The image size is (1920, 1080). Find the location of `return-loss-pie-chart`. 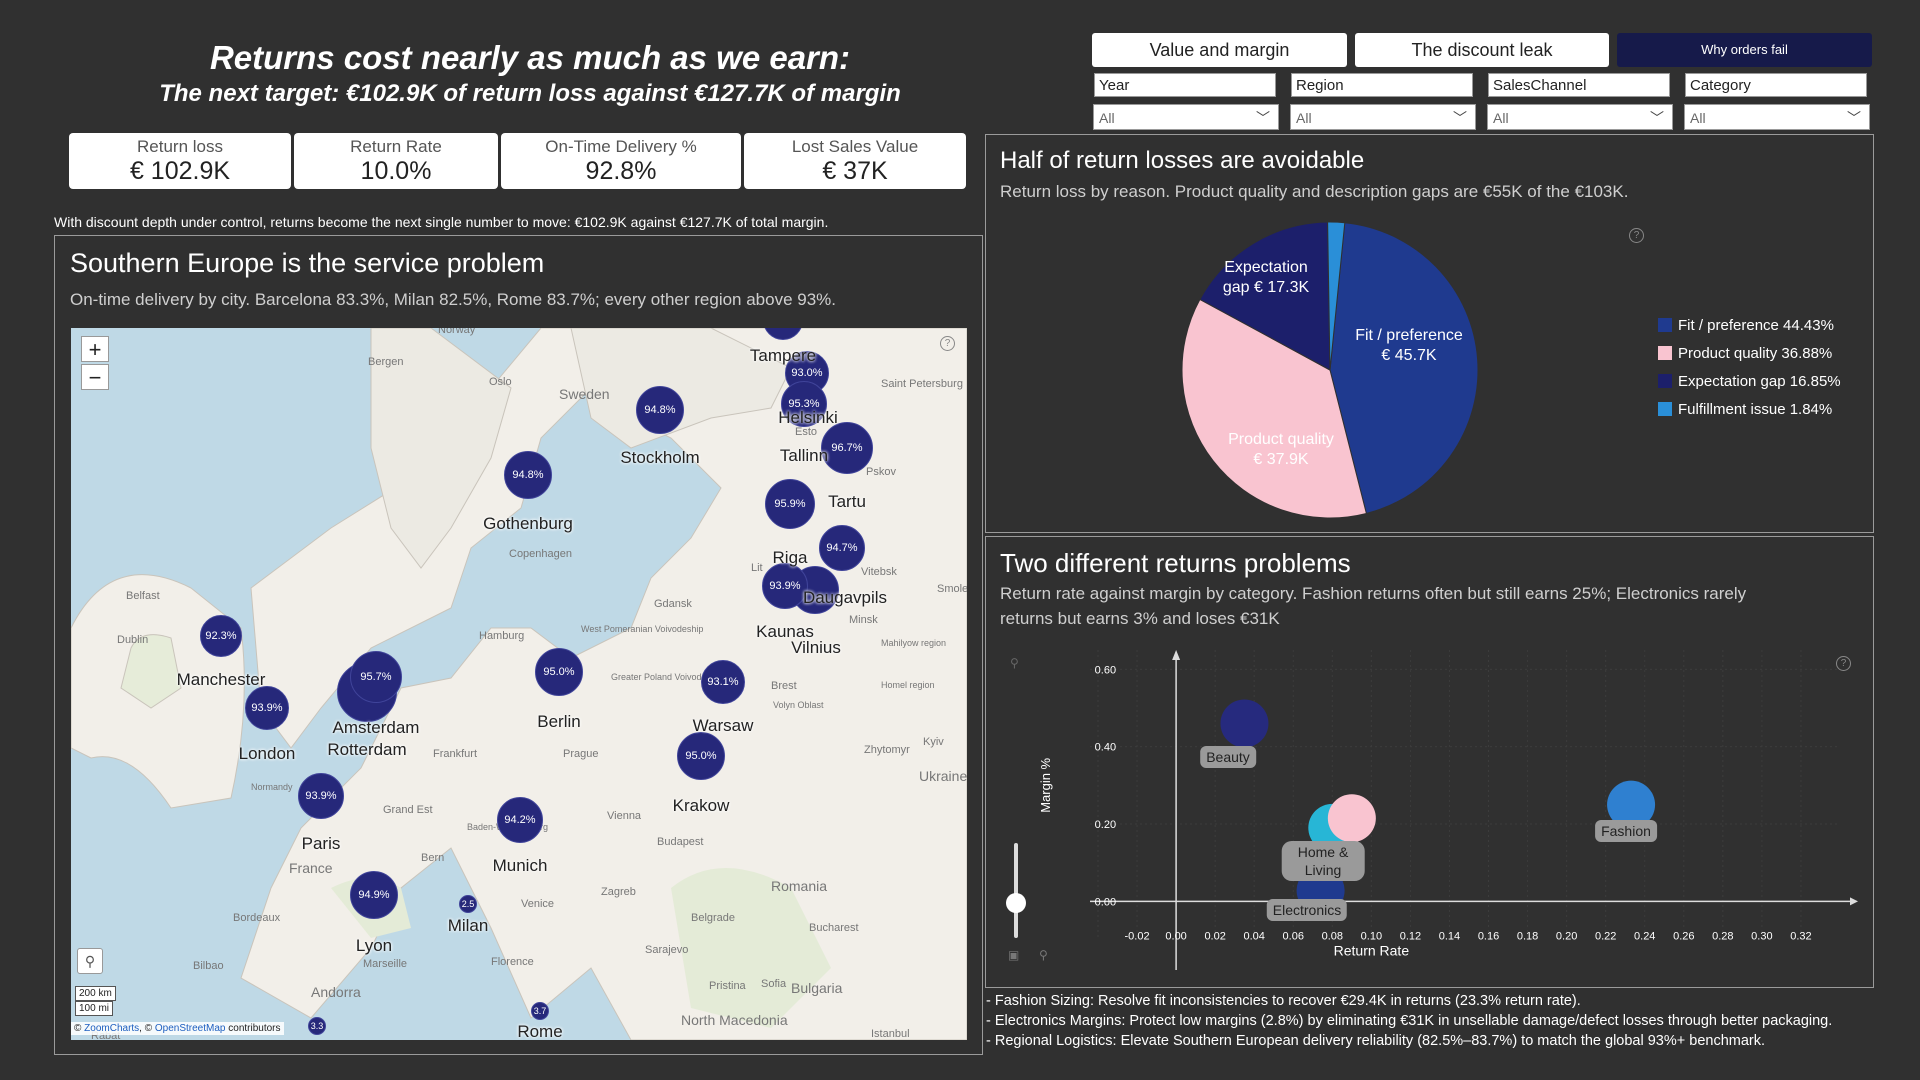

return-loss-pie-chart is located at coordinates (1330, 370).